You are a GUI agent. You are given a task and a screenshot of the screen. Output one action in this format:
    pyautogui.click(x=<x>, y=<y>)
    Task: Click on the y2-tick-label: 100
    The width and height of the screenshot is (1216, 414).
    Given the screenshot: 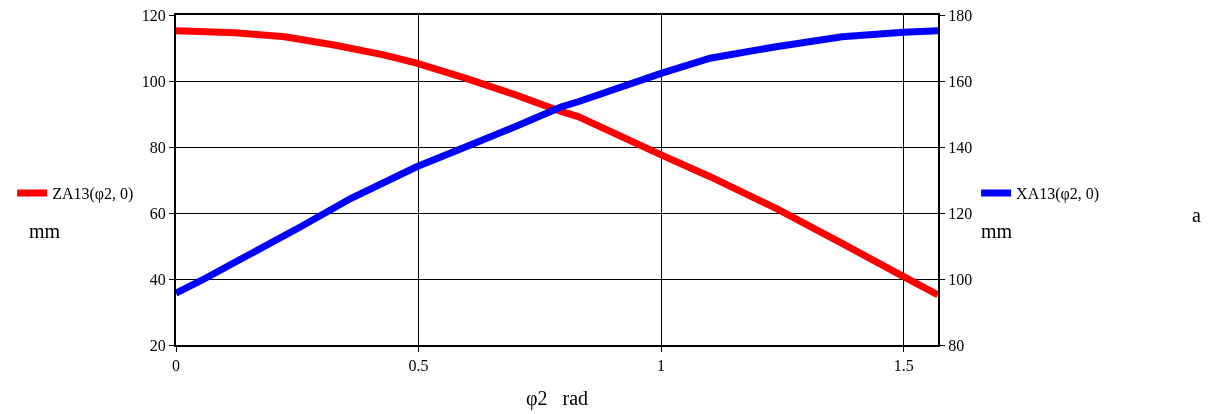 What is the action you would take?
    pyautogui.click(x=960, y=279)
    